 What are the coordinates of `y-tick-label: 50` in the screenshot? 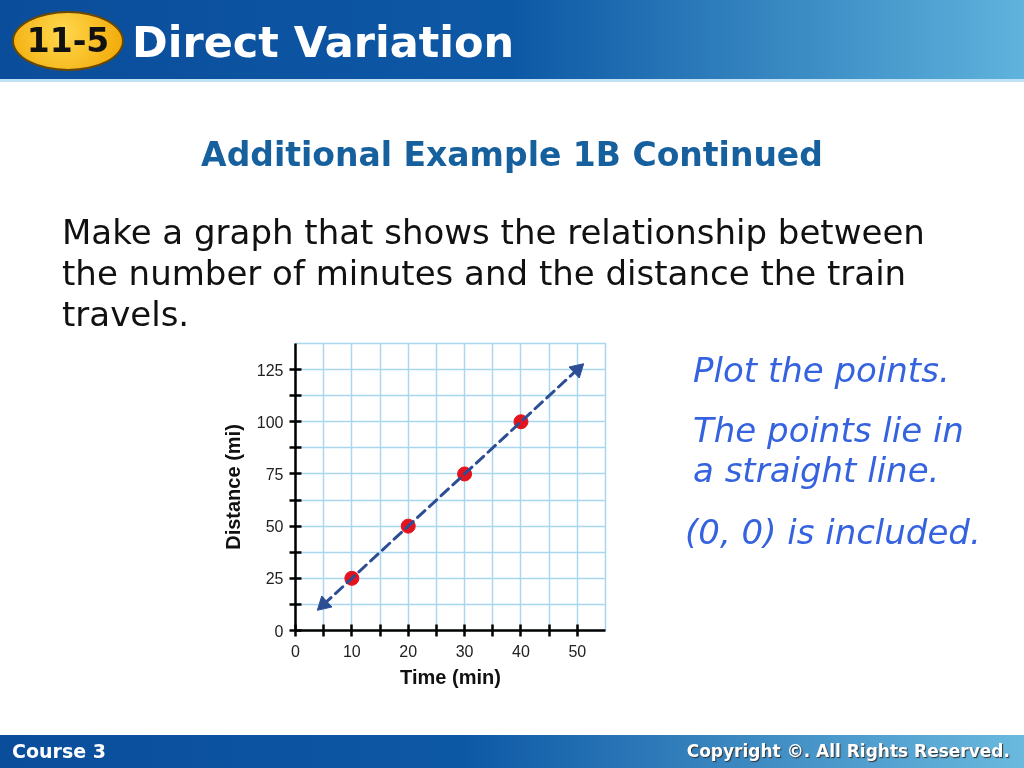 It's located at (274, 527).